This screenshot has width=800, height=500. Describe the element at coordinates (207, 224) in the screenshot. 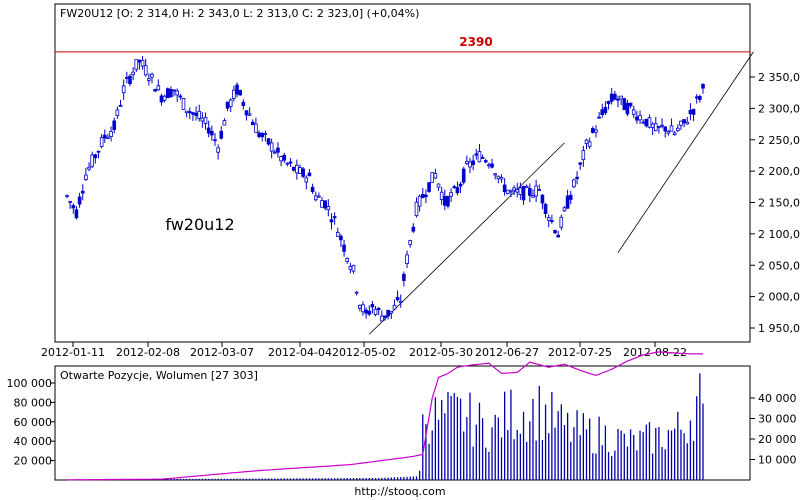

I see `annotation-box` at that location.